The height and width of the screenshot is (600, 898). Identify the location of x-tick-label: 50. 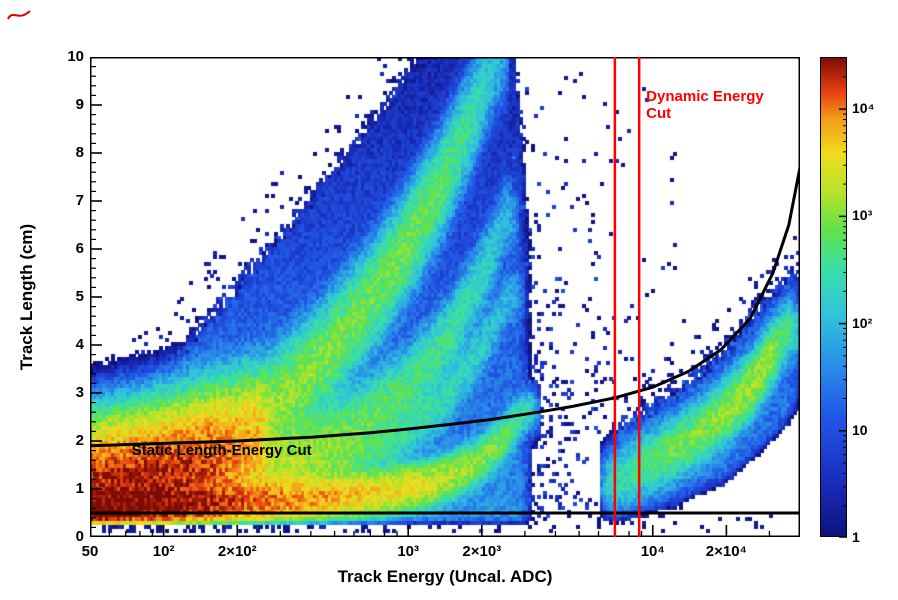
(90, 551).